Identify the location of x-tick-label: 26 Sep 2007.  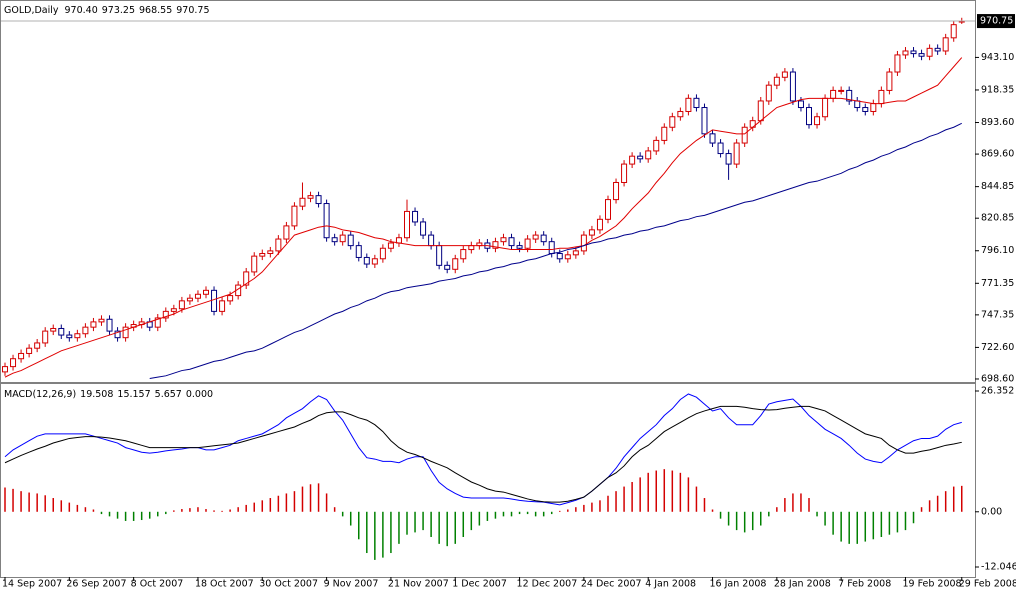
(96, 584).